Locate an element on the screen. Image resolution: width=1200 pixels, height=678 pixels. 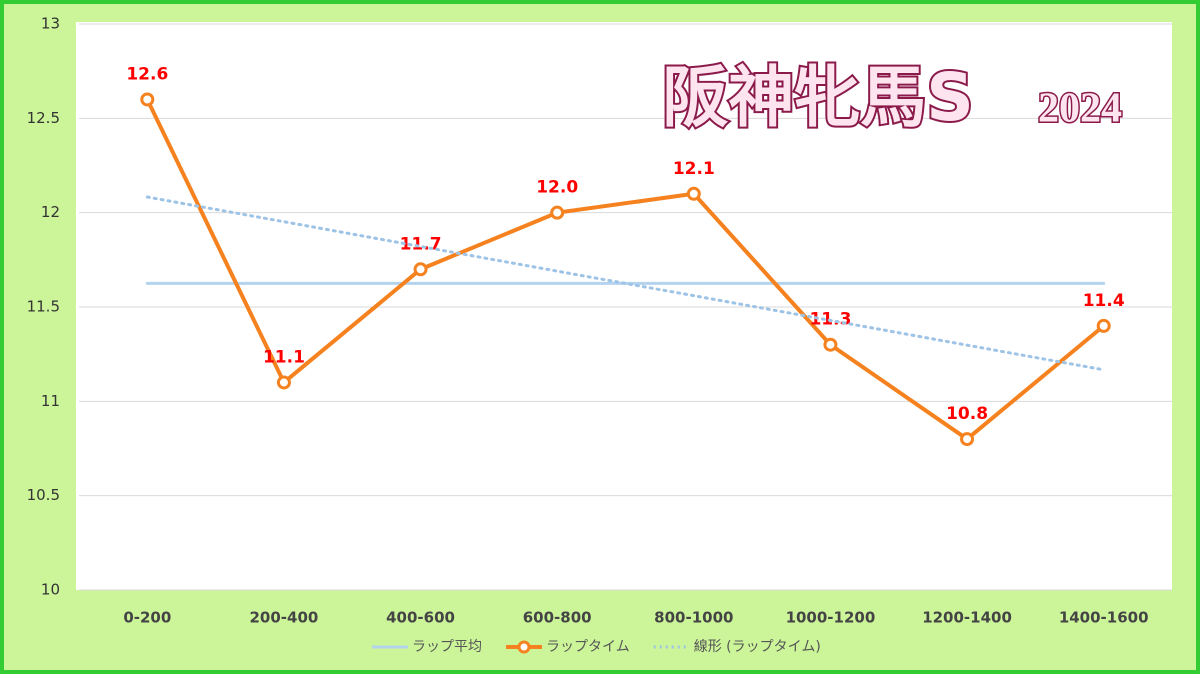
x-tick-label: 1200-1400 is located at coordinates (967, 618).